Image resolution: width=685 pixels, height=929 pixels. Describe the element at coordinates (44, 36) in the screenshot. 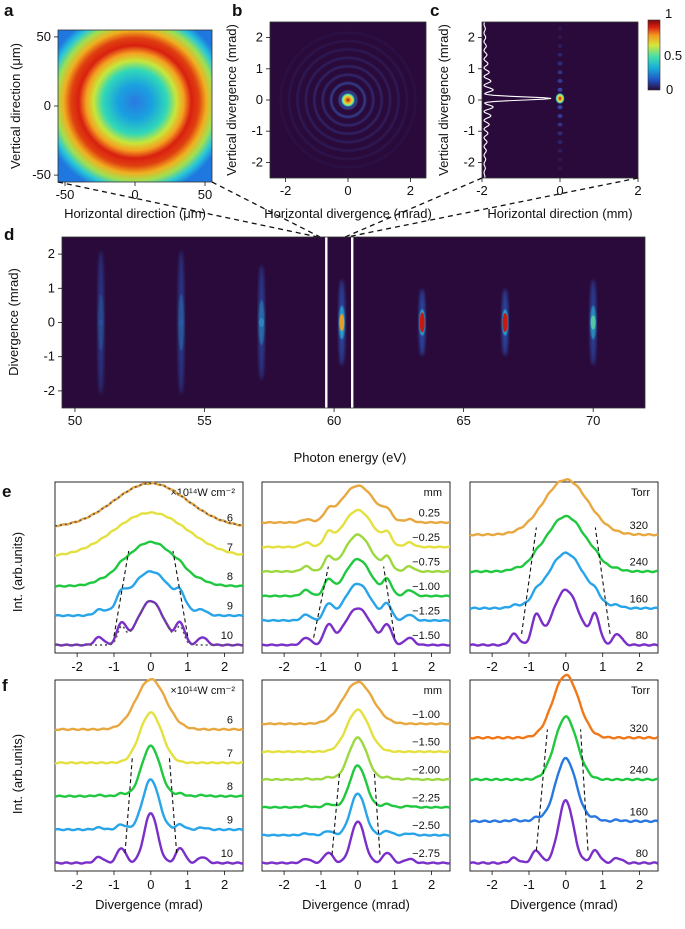

I see `y-tick-label: 50` at that location.